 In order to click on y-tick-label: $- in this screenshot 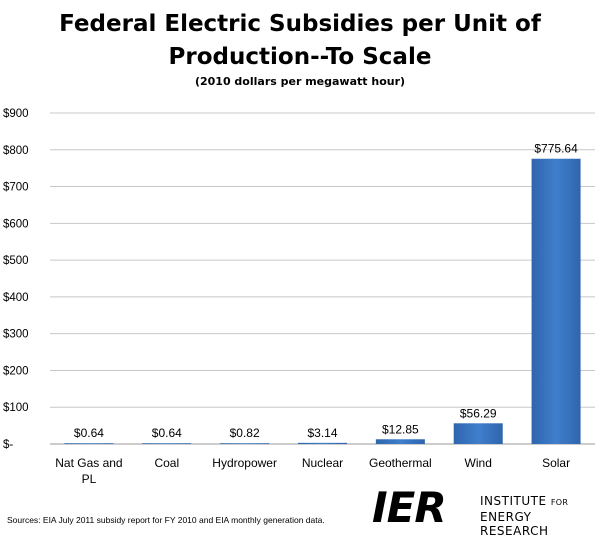, I will do `click(8, 445)`.